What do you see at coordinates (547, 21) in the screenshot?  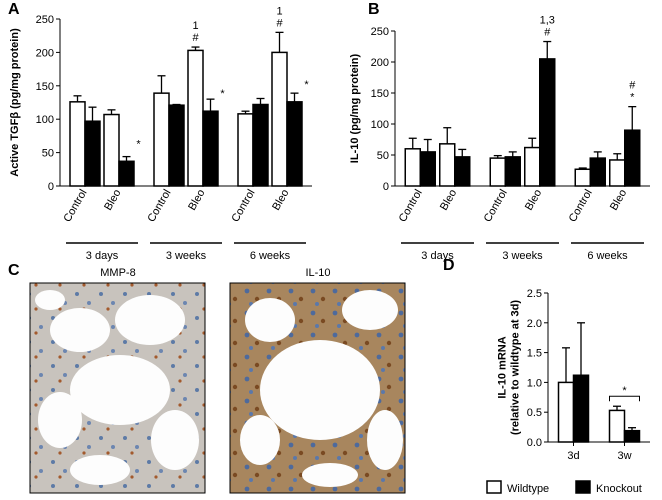 I see `annotation: 1,3` at bounding box center [547, 21].